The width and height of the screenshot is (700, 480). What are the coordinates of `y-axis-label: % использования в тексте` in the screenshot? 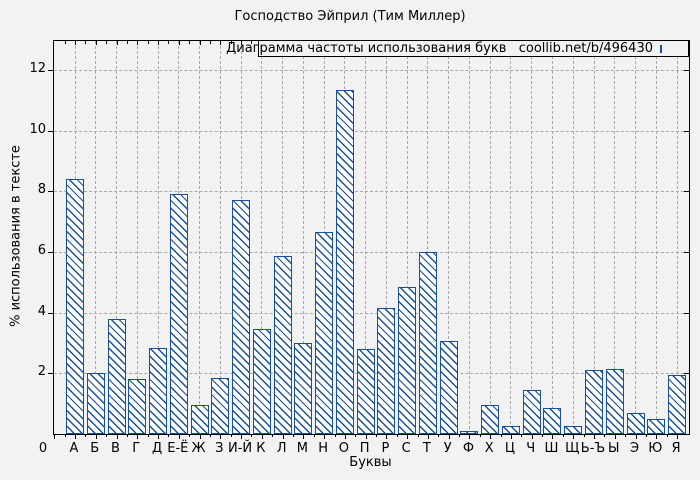 It's located at (16, 236).